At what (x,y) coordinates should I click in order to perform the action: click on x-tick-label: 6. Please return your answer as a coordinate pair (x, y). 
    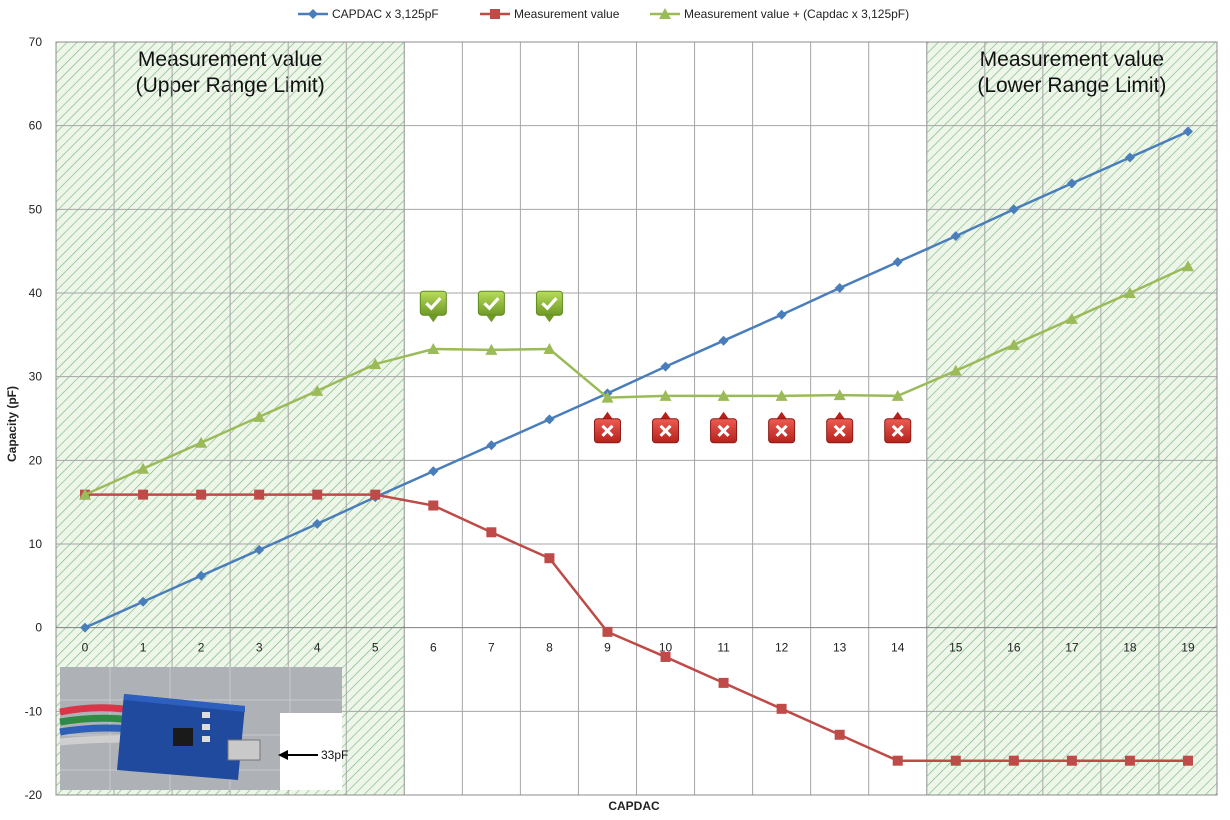
    Looking at the image, I should click on (433, 648).